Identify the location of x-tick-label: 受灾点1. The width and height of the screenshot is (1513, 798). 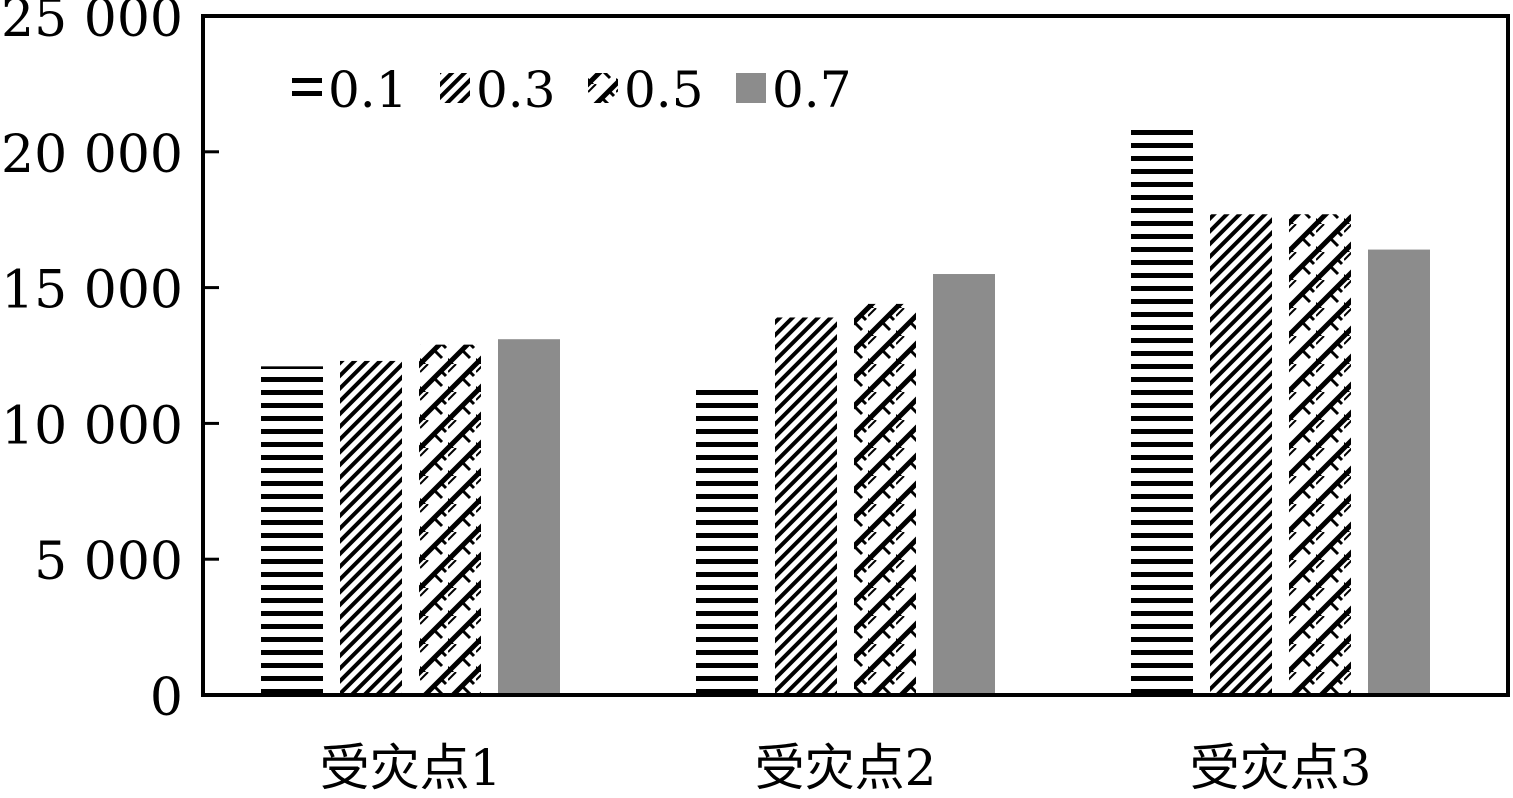
(411, 766).